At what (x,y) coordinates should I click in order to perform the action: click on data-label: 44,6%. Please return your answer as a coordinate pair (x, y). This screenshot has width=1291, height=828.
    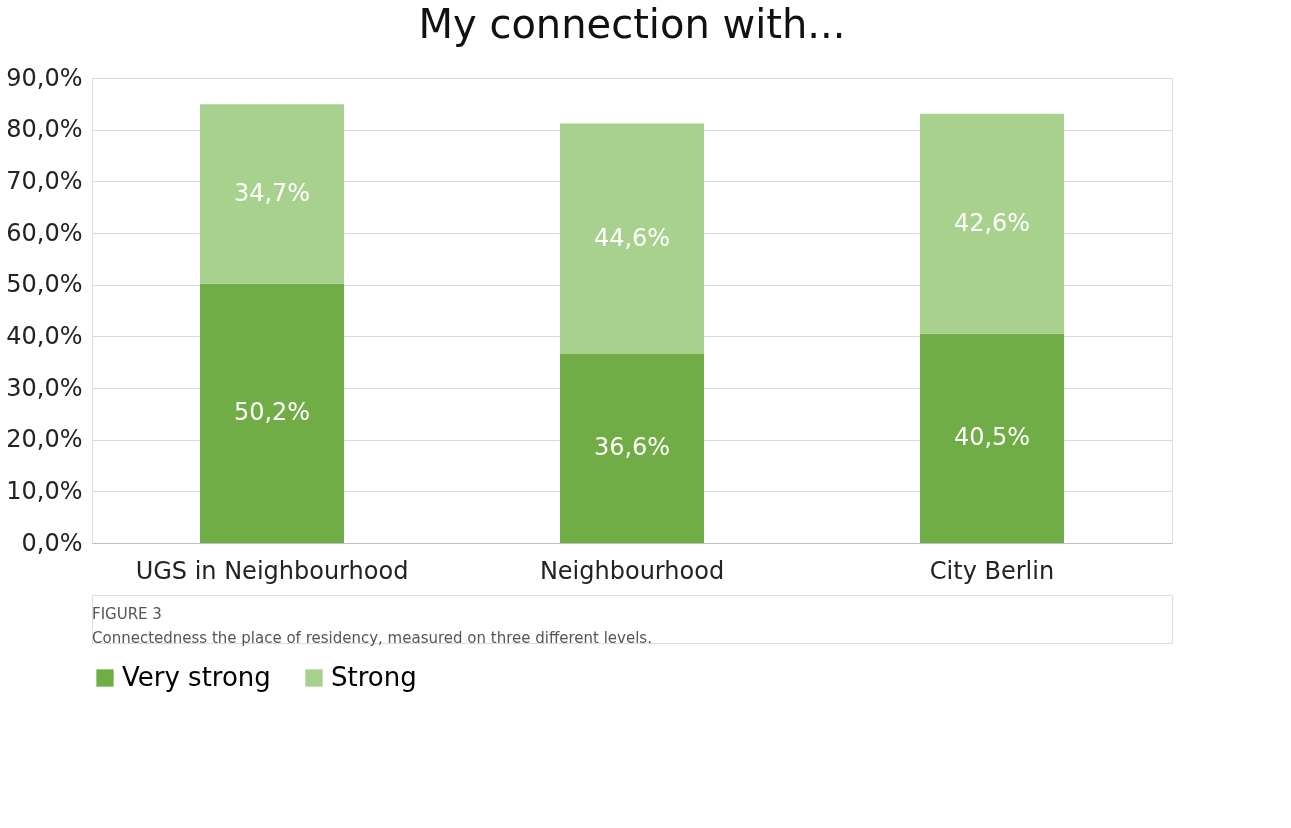
    Looking at the image, I should click on (632, 237).